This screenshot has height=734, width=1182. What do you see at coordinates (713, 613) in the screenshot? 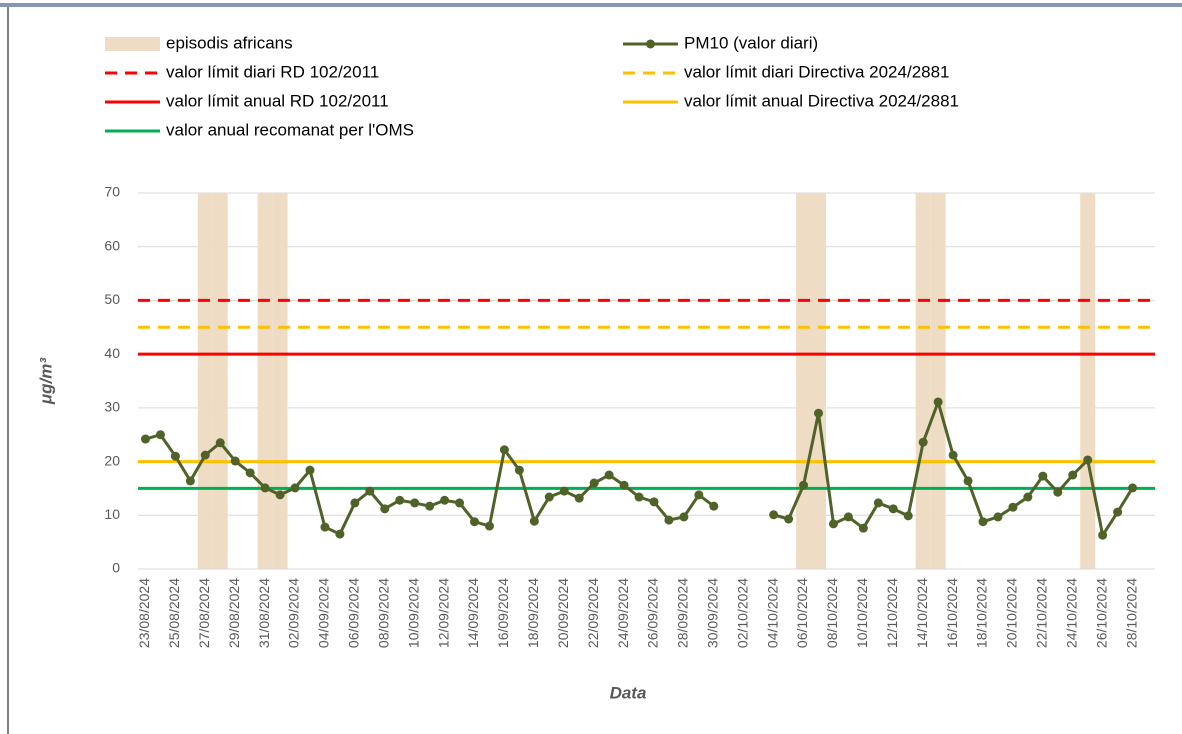
I see `x-tick-label: 30/09/2024` at bounding box center [713, 613].